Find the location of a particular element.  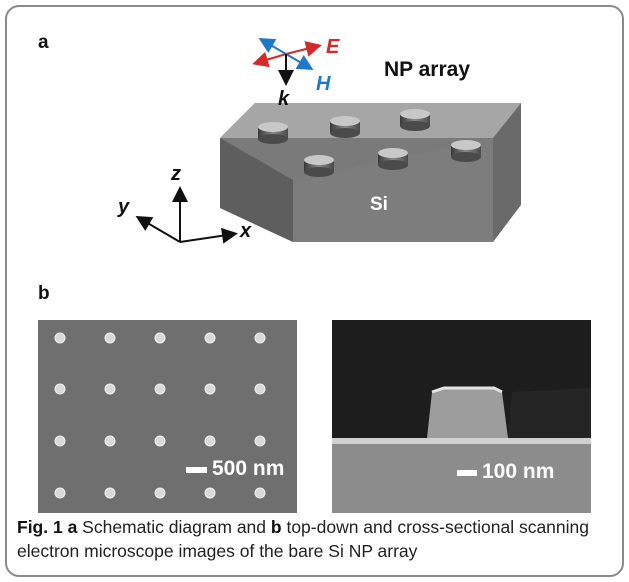

caption-text-1: Schematic diagram and is located at coordinates (174, 527).